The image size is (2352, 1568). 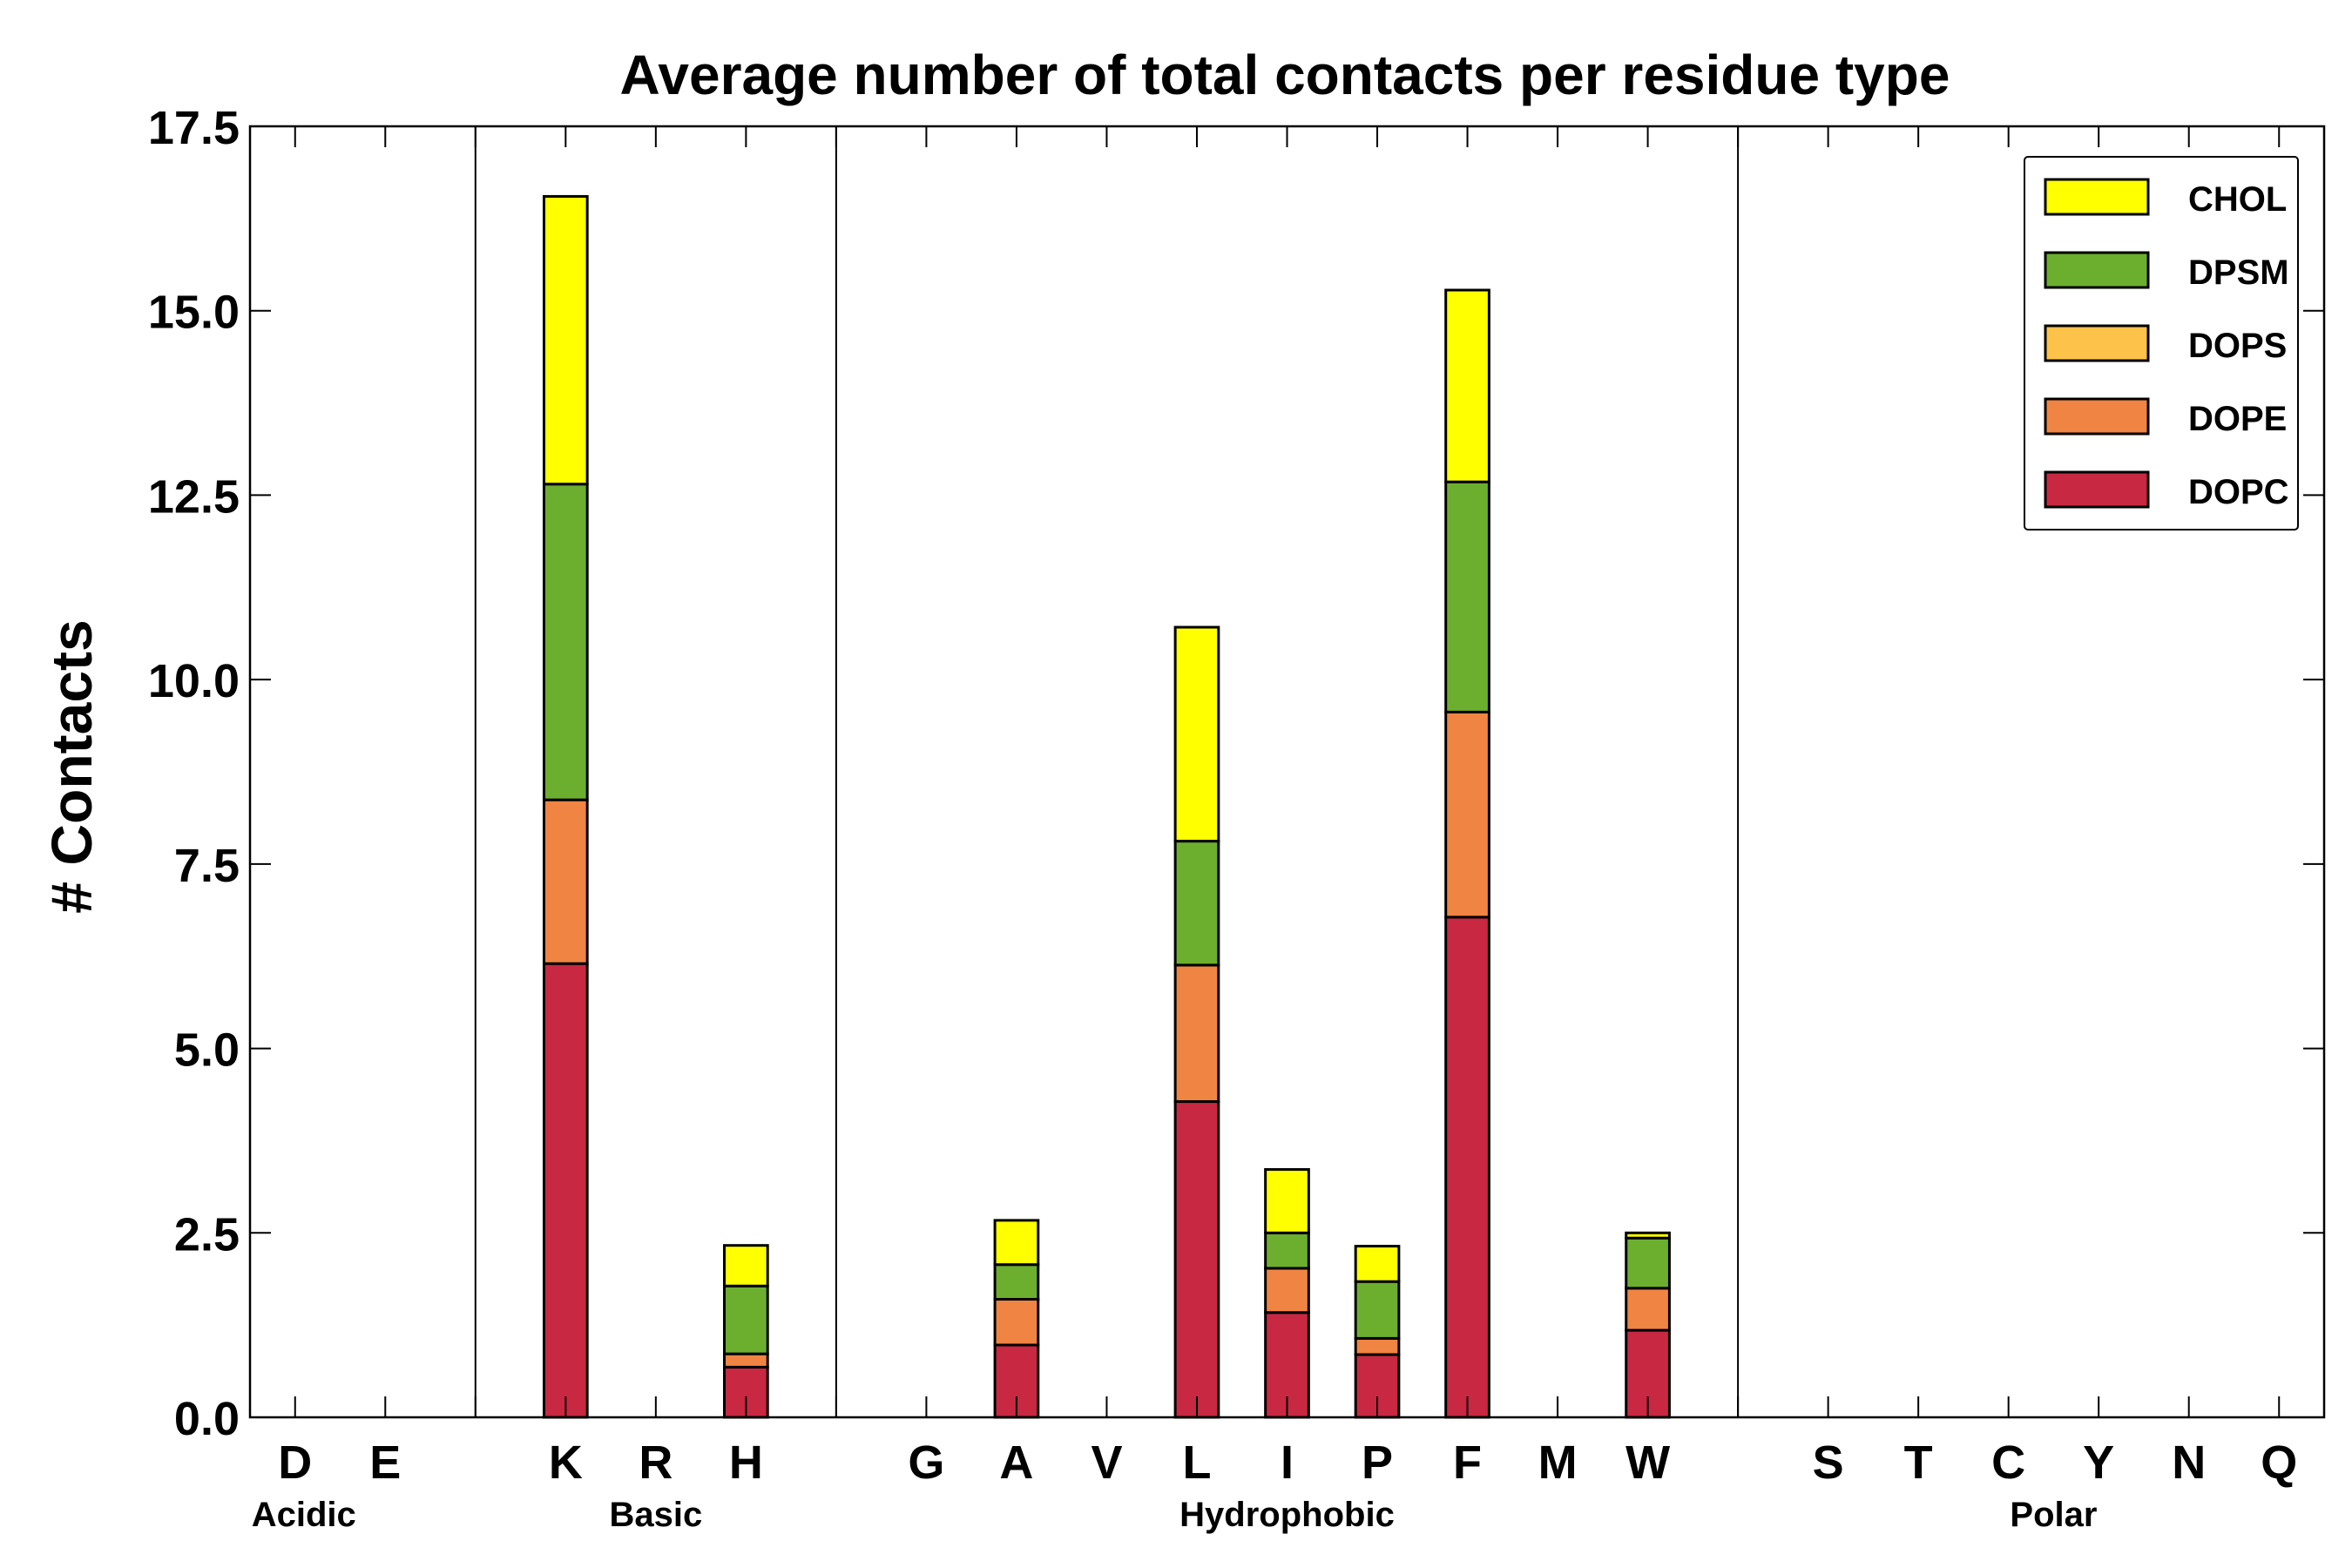 What do you see at coordinates (1648, 1263) in the screenshot?
I see `bar-w-dpsm` at bounding box center [1648, 1263].